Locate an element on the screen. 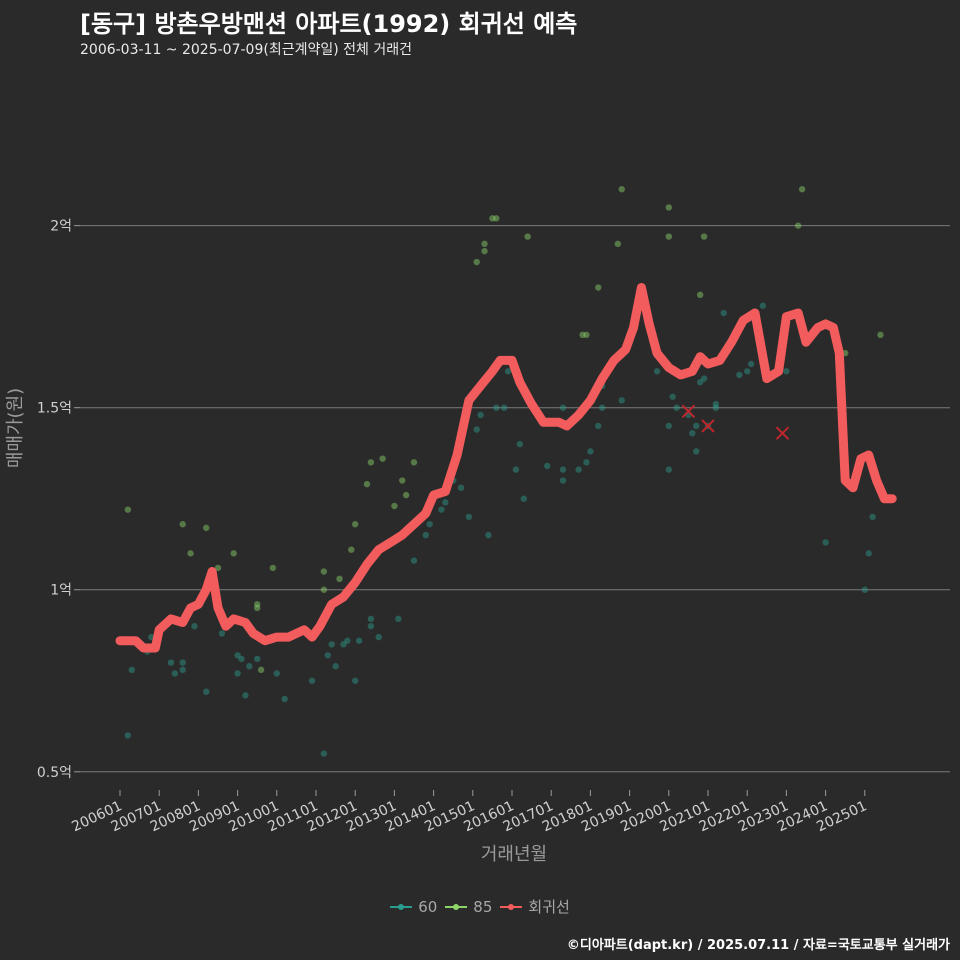 The image size is (960, 960). chart-title: [동구] 방촌우방맨션 아파트(1992) 회귀선 예측 is located at coordinates (329, 24).